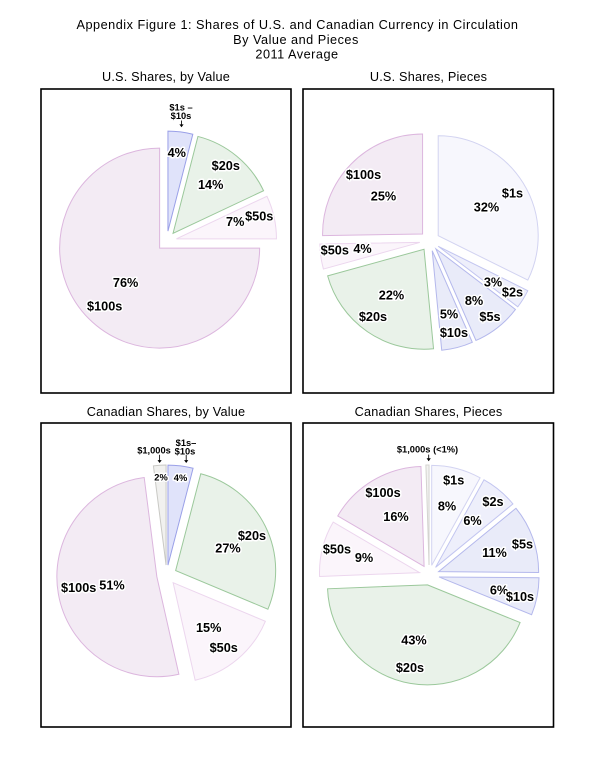 The height and width of the screenshot is (758, 600). What do you see at coordinates (395, 517) in the screenshot?
I see `svg-text: 16%` at bounding box center [395, 517].